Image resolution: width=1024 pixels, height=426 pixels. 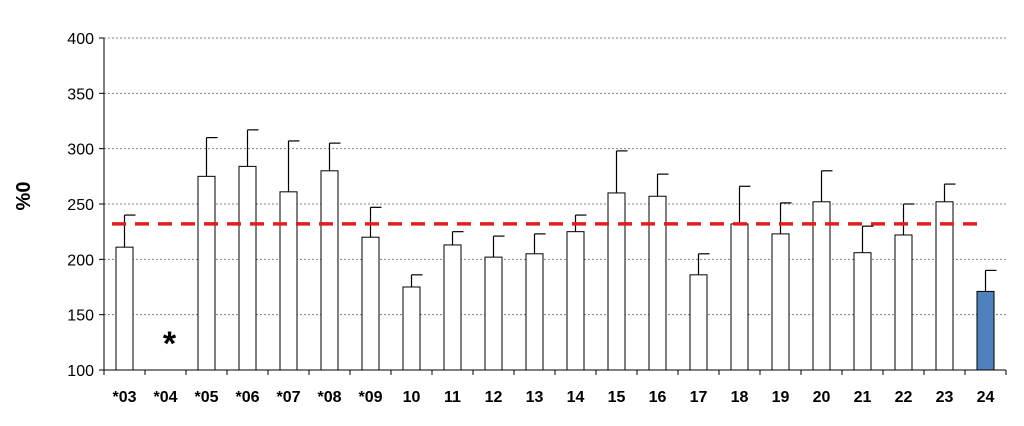 I want to click on x-category-label: *04, so click(x=165, y=397).